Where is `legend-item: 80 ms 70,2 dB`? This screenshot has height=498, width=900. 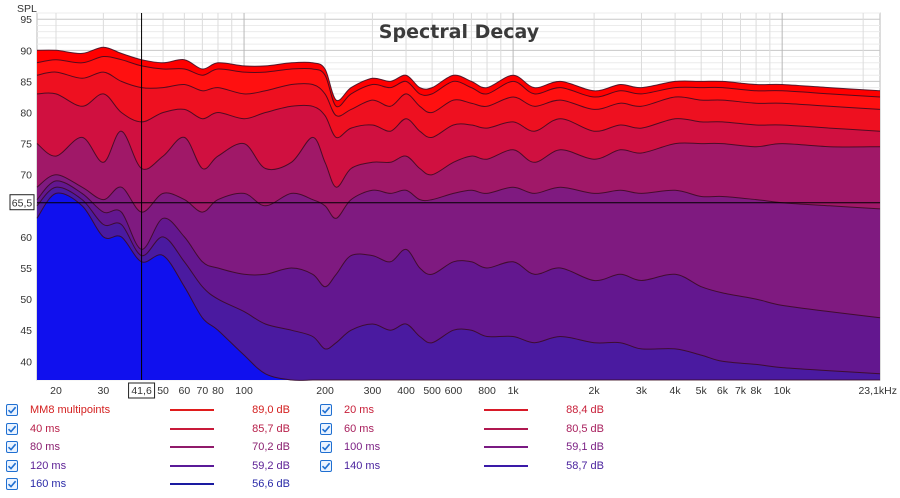 legend-item: 80 ms 70,2 dB is located at coordinates (150, 447).